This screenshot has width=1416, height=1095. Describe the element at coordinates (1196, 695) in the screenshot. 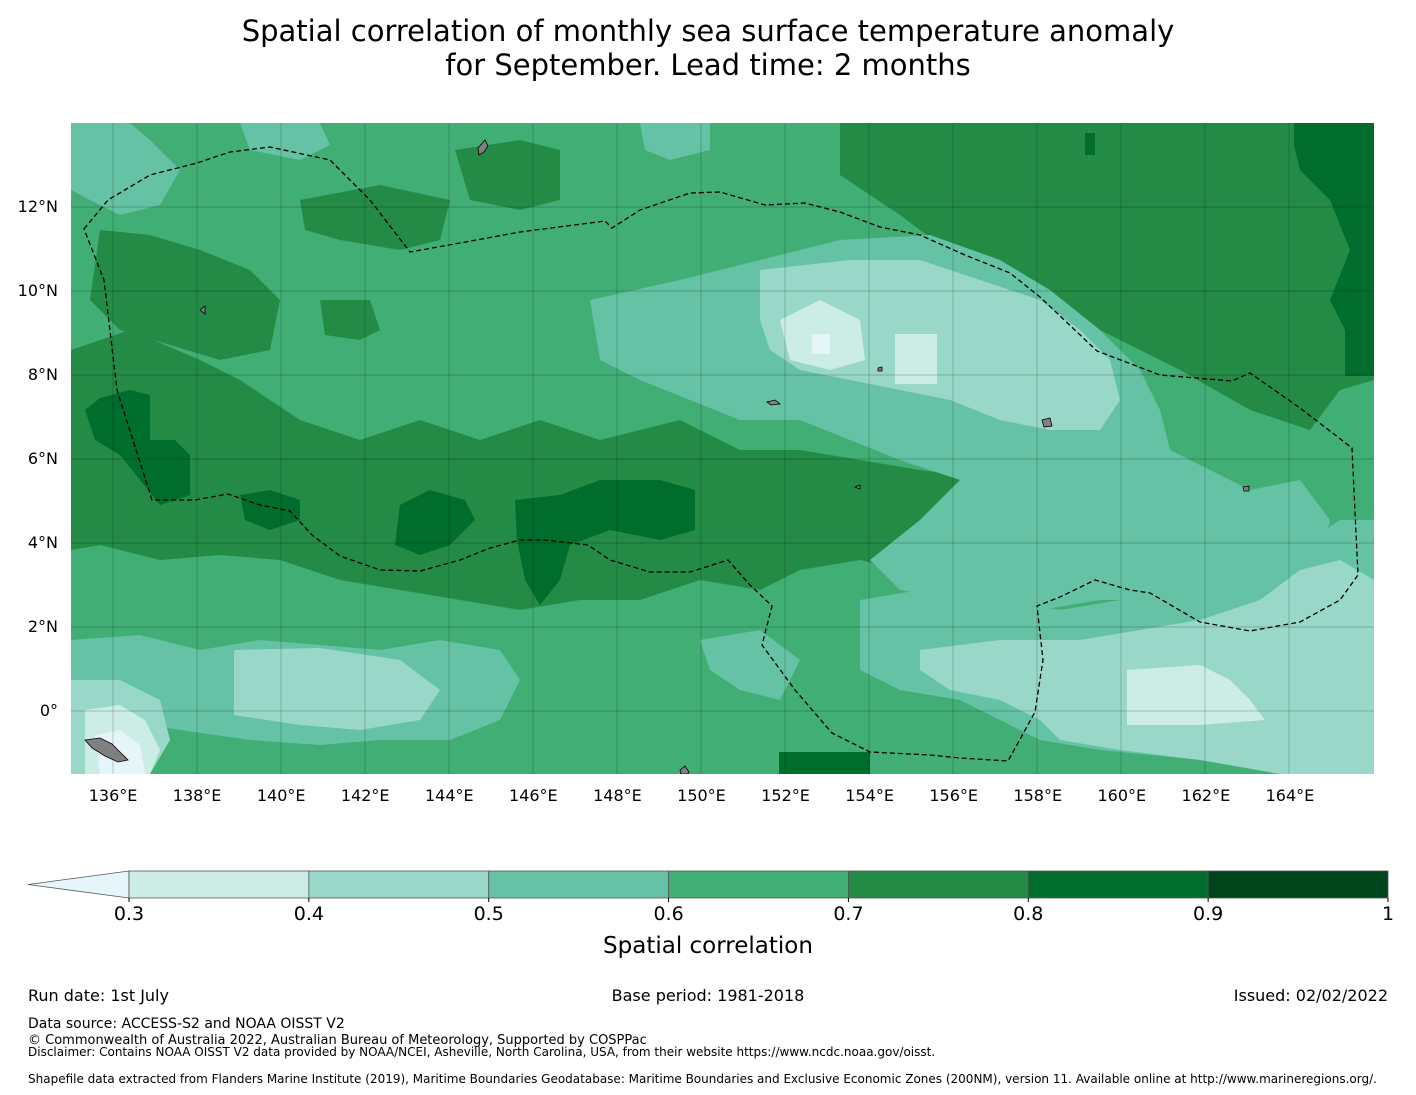

I see `field-region-southeast-lighter` at that location.